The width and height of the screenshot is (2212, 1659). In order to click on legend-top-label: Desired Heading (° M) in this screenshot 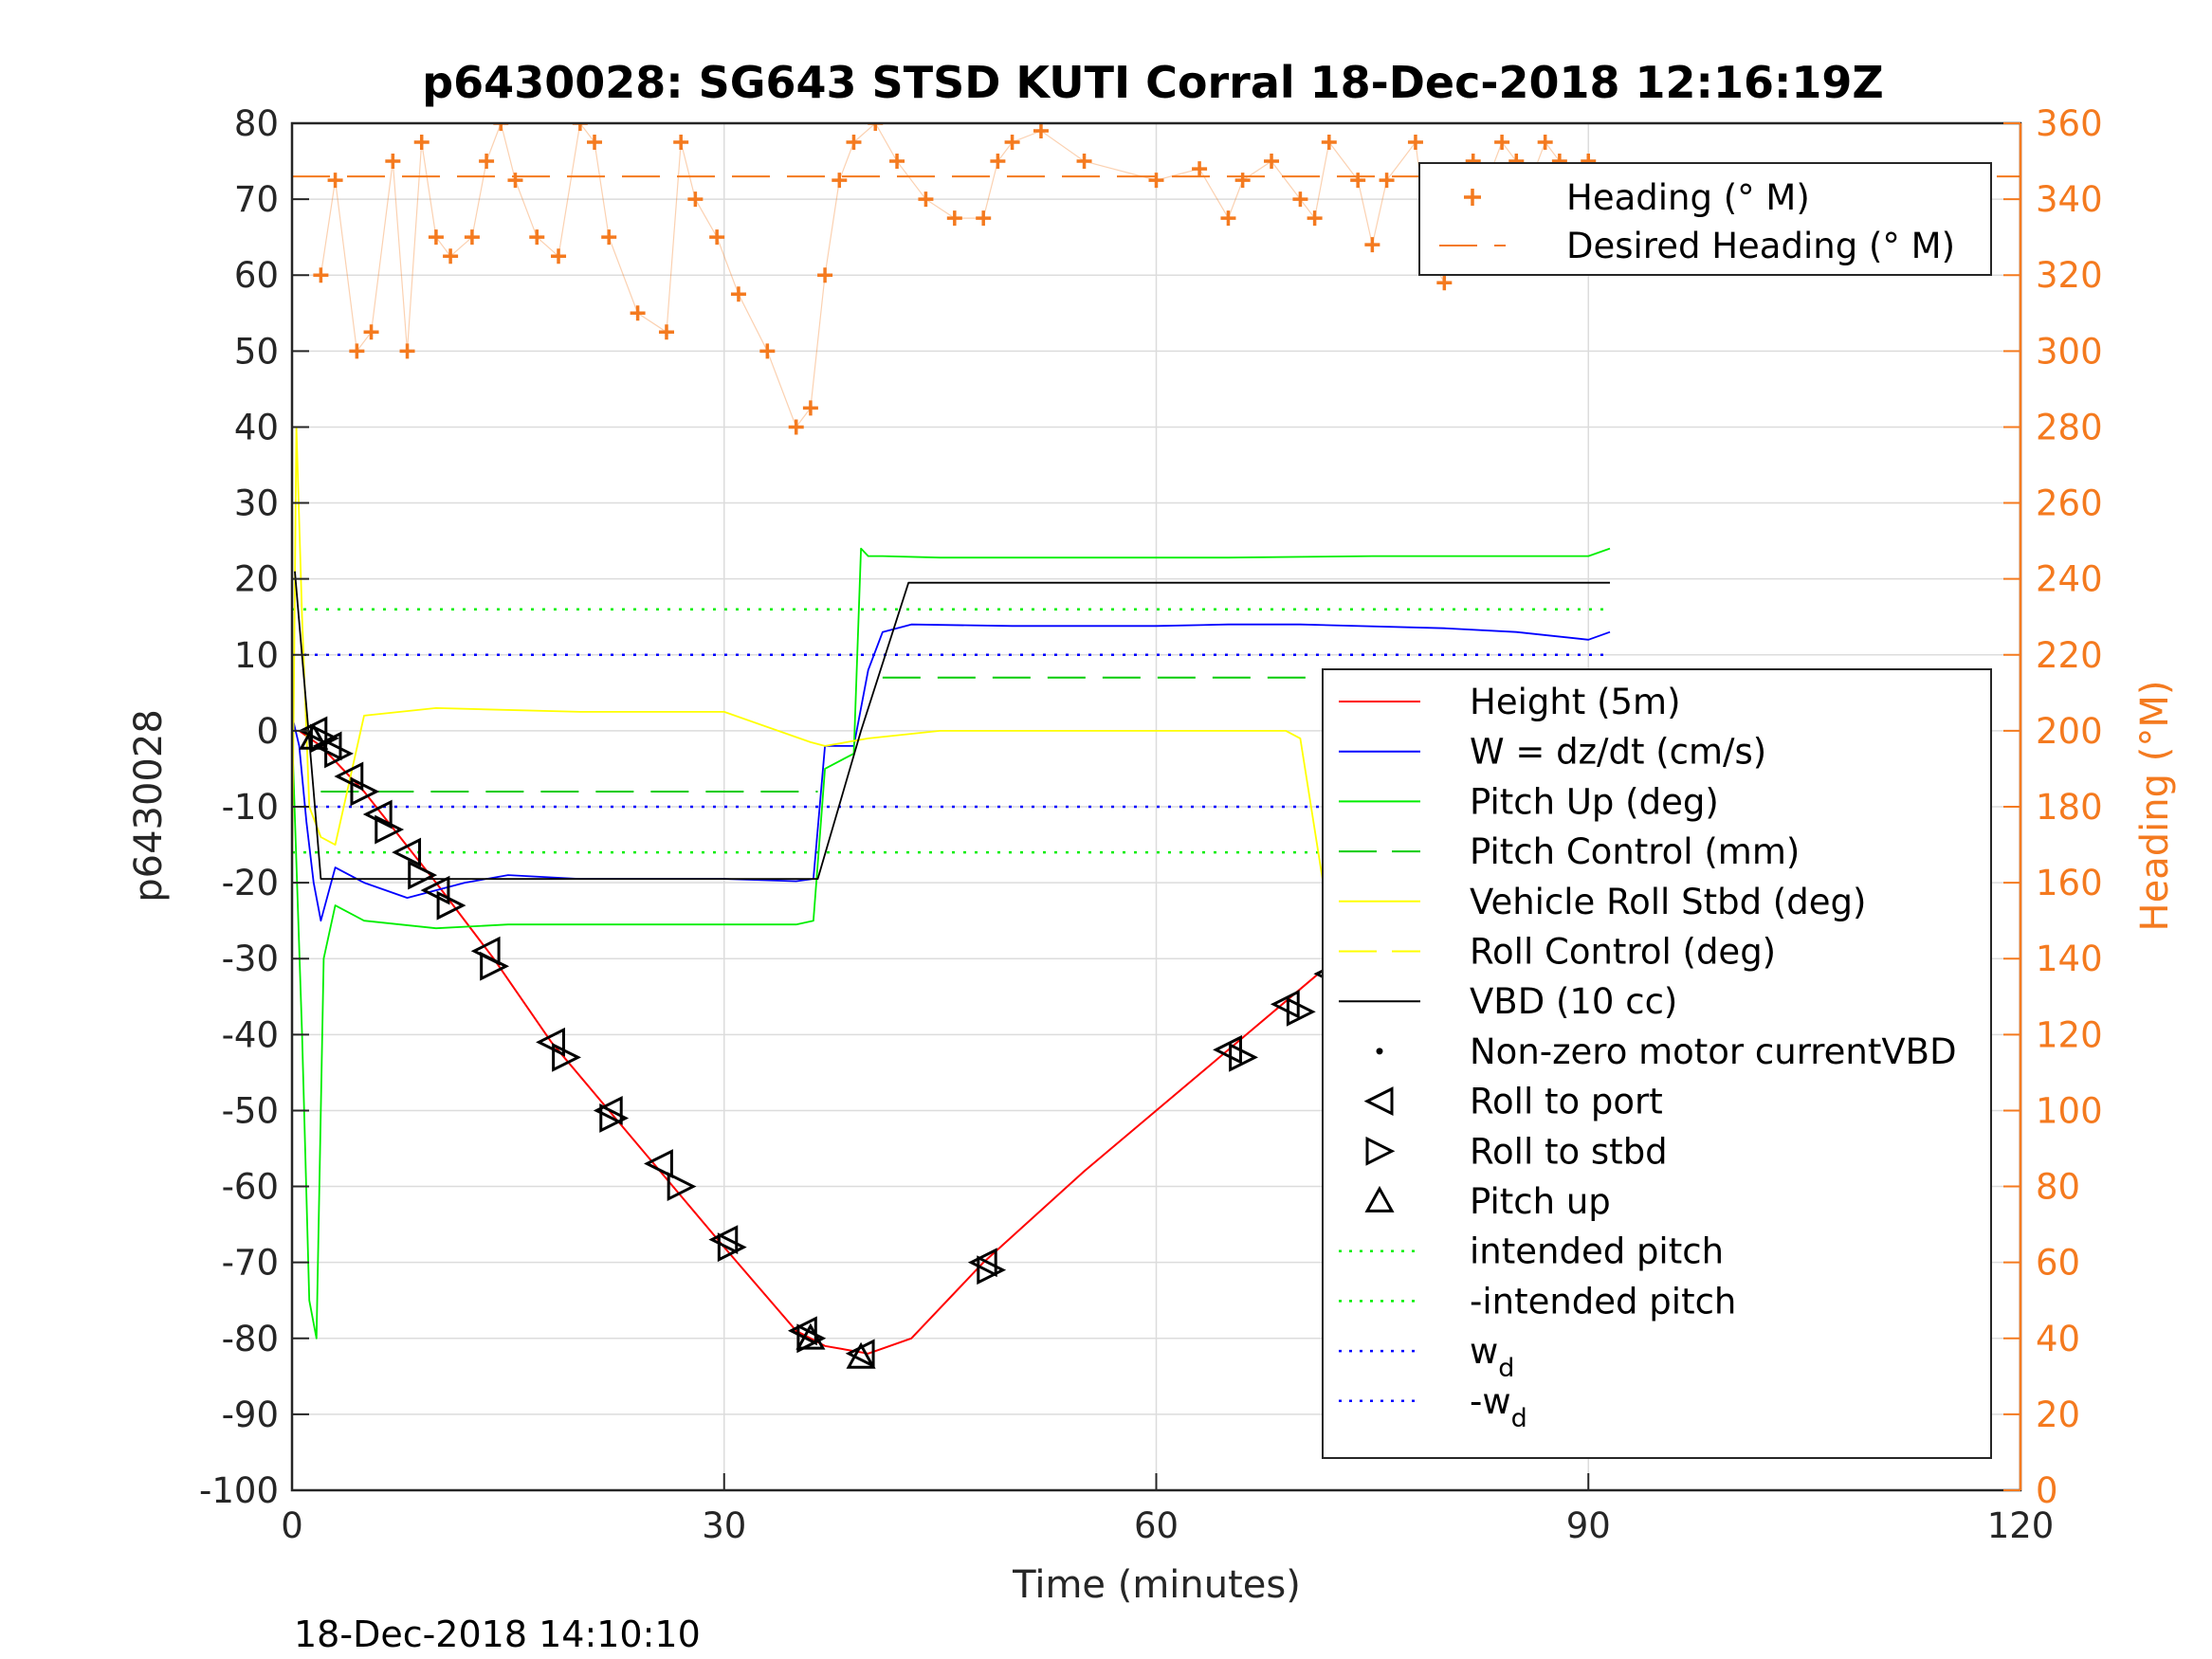, I will do `click(1760, 246)`.